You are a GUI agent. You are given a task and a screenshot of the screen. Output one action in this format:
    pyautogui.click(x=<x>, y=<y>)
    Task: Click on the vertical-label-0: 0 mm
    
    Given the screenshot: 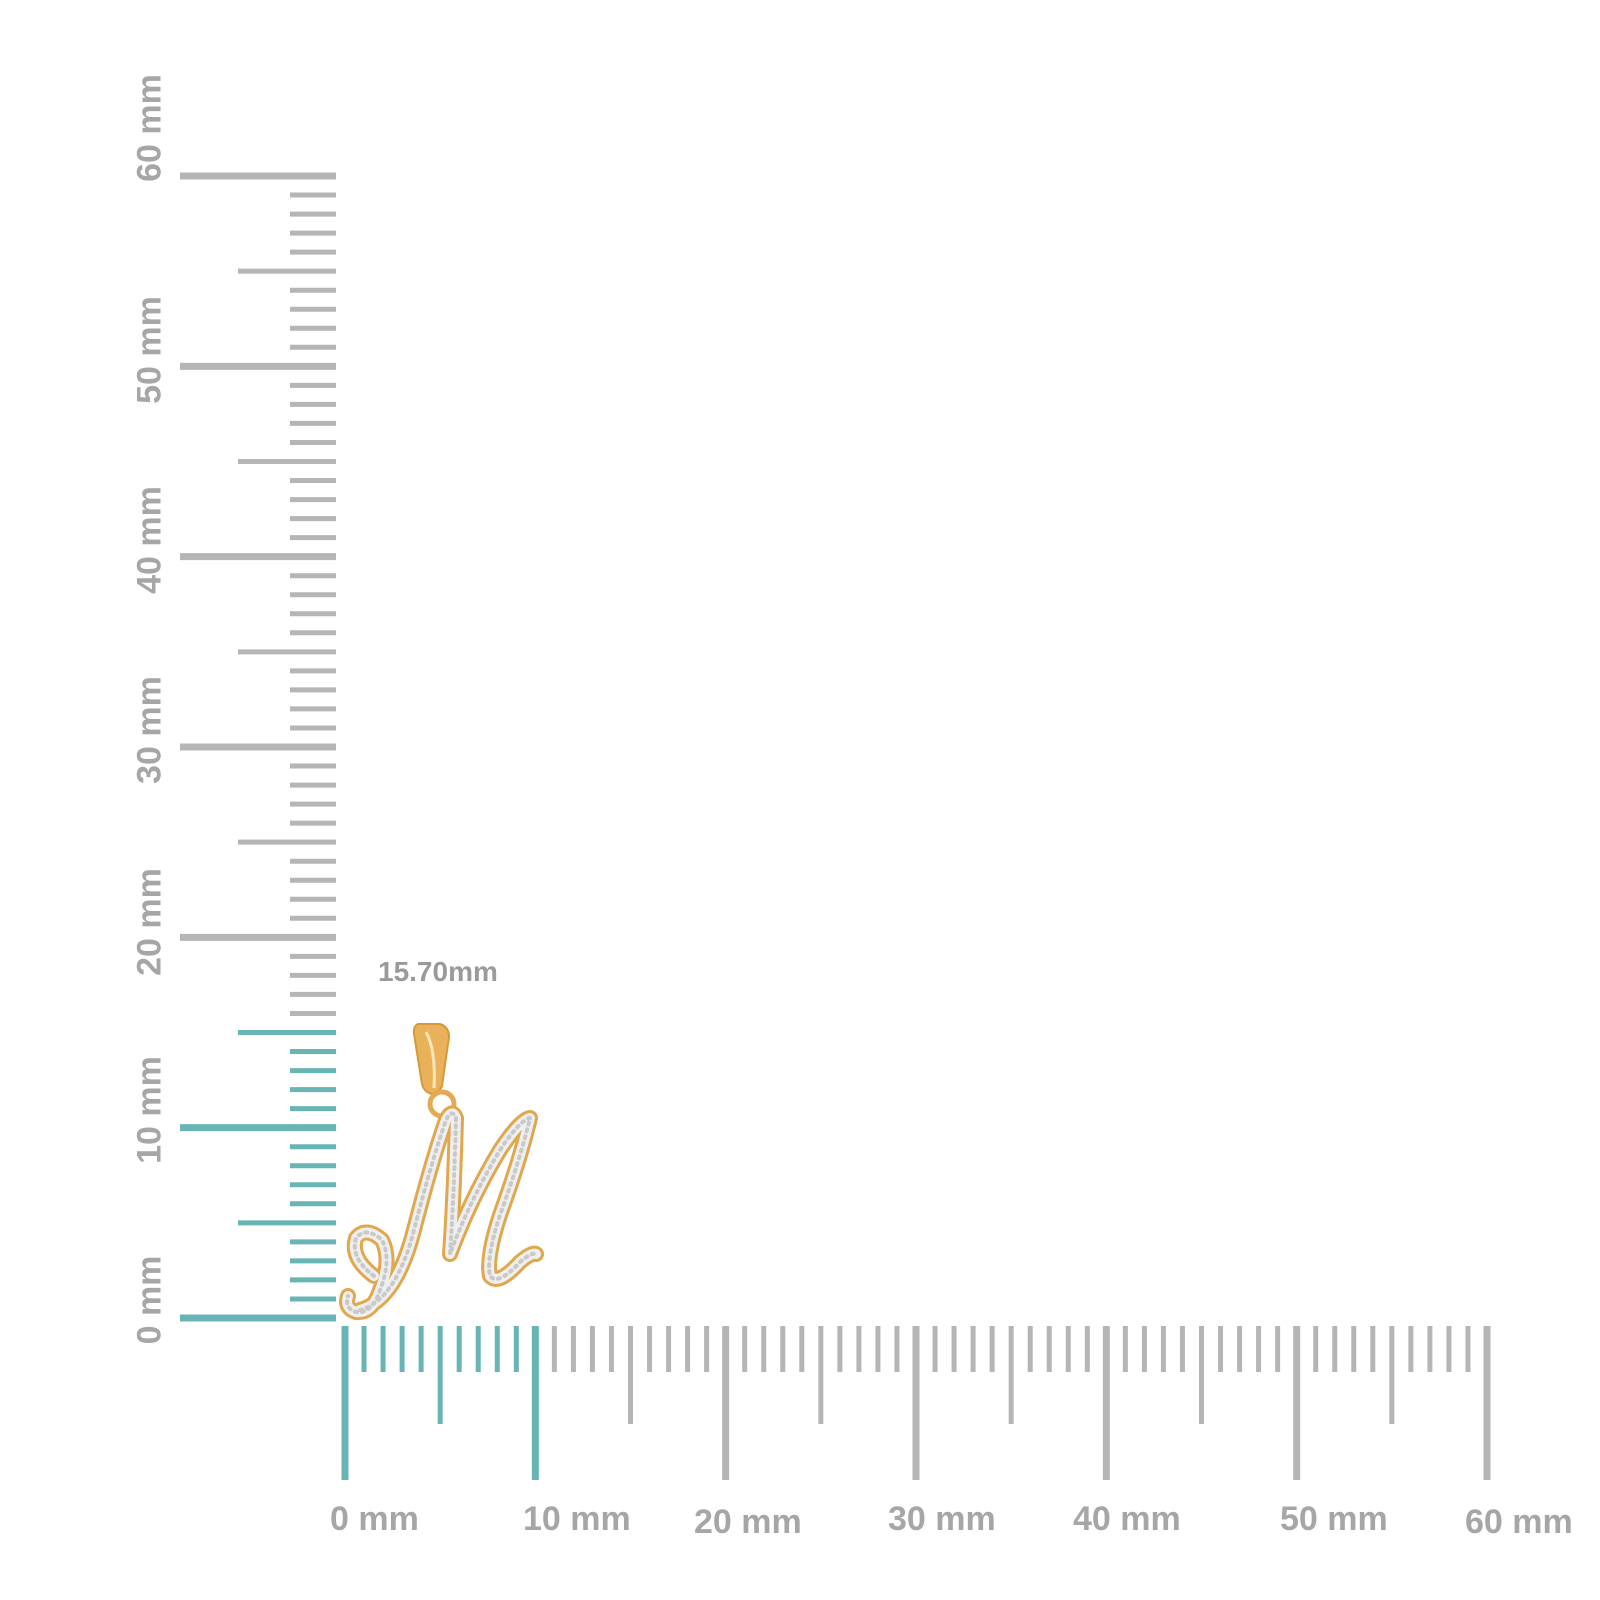 What is the action you would take?
    pyautogui.click(x=149, y=1300)
    